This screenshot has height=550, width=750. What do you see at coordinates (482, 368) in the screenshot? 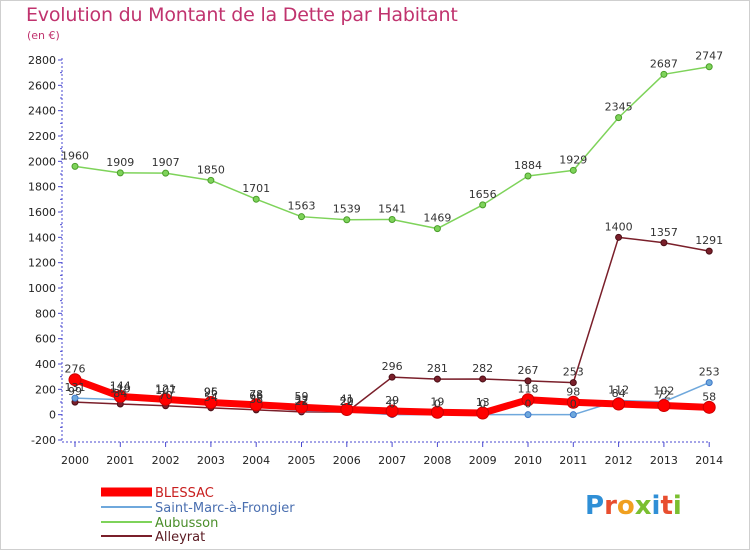
I see `data-label: 282` at bounding box center [482, 368].